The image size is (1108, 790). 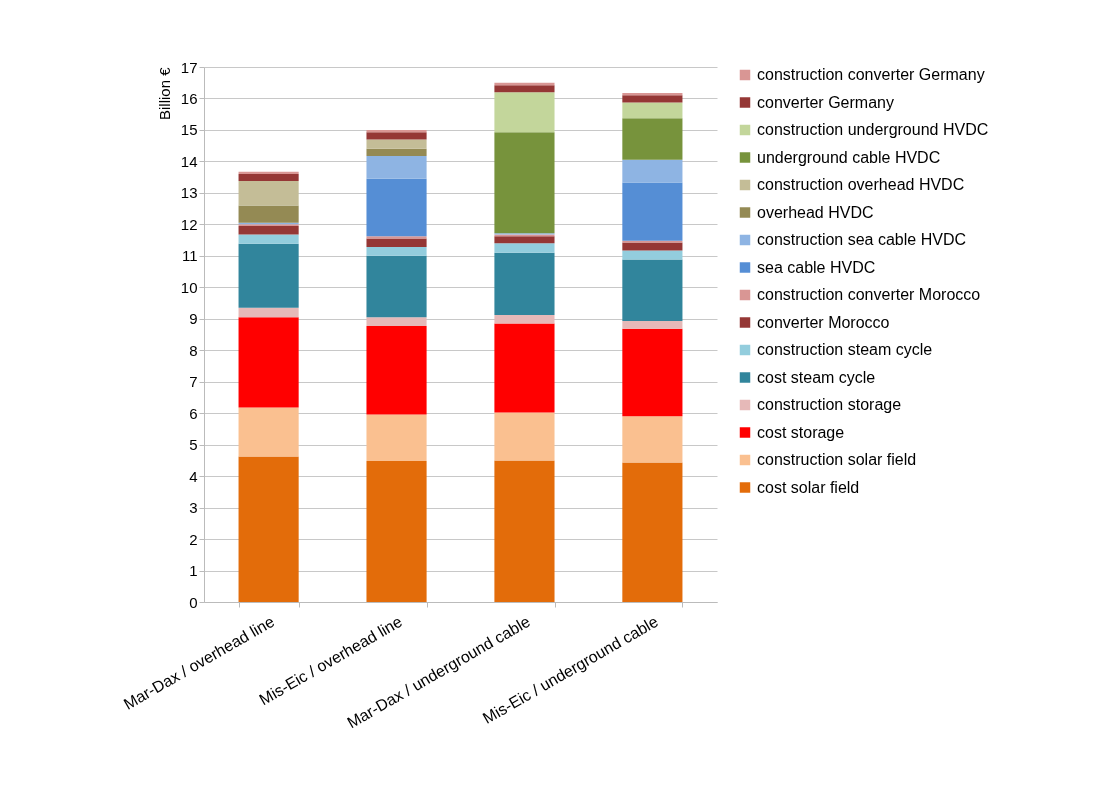 I want to click on y-tick-label: 0, so click(x=193, y=602).